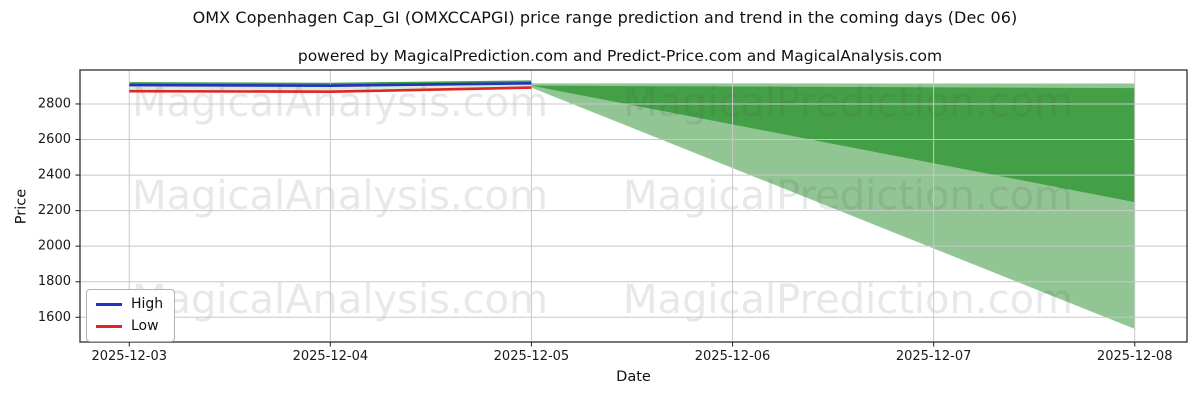 The image size is (1200, 400). Describe the element at coordinates (129, 304) in the screenshot. I see `legend-item-high: High` at that location.